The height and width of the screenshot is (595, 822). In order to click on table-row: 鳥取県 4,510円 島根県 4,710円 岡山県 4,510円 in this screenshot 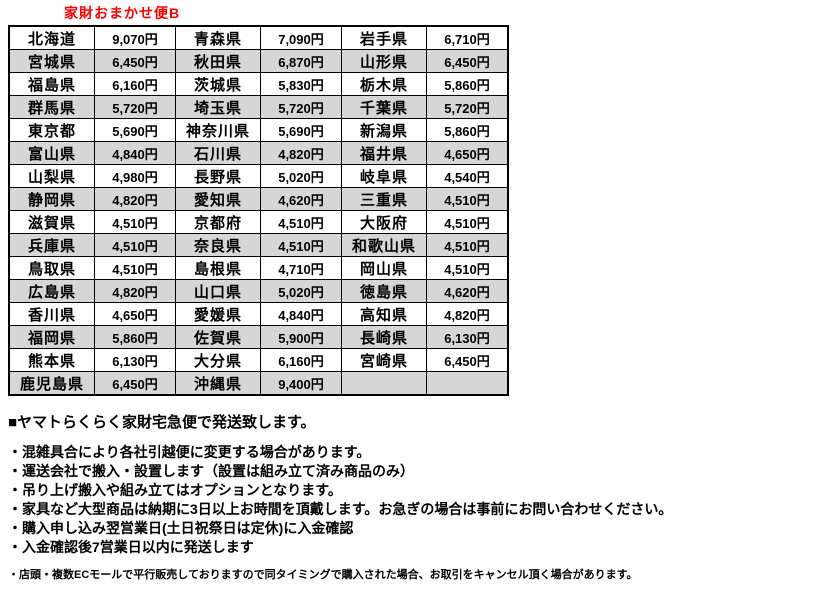, I will do `click(258, 268)`.